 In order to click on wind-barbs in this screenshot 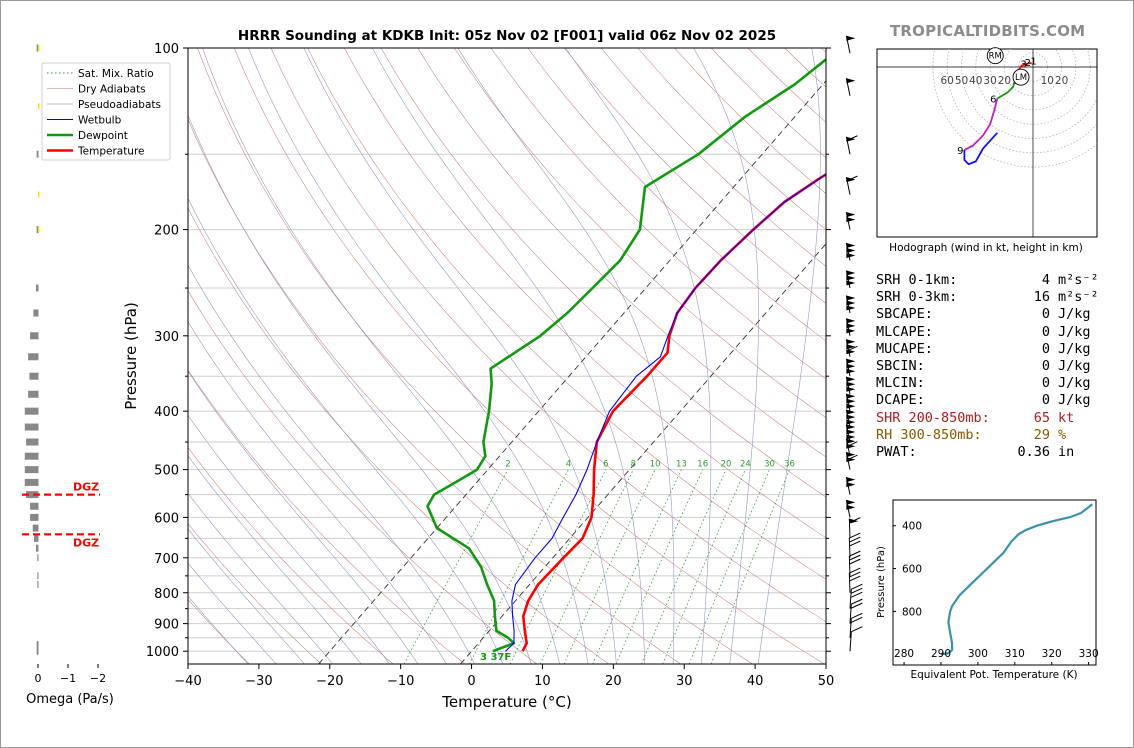, I will do `click(854, 343)`.